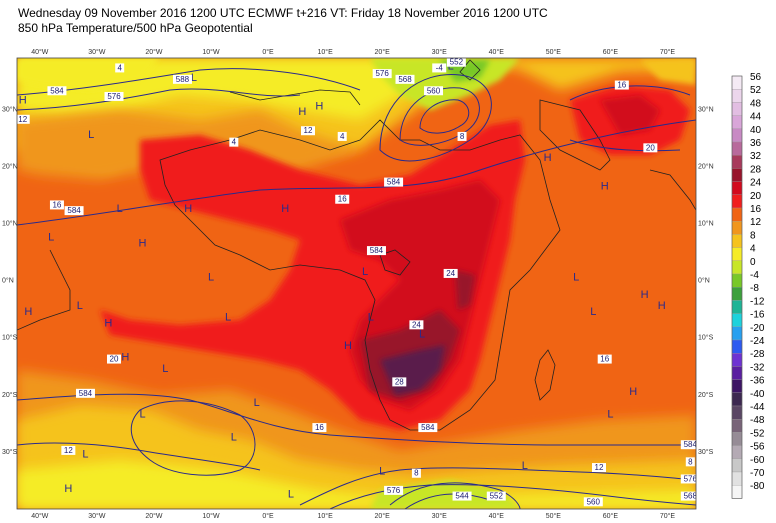 This screenshot has width=776, height=523. What do you see at coordinates (10, 224) in the screenshot?
I see `lat-tick-label: 10°N` at bounding box center [10, 224].